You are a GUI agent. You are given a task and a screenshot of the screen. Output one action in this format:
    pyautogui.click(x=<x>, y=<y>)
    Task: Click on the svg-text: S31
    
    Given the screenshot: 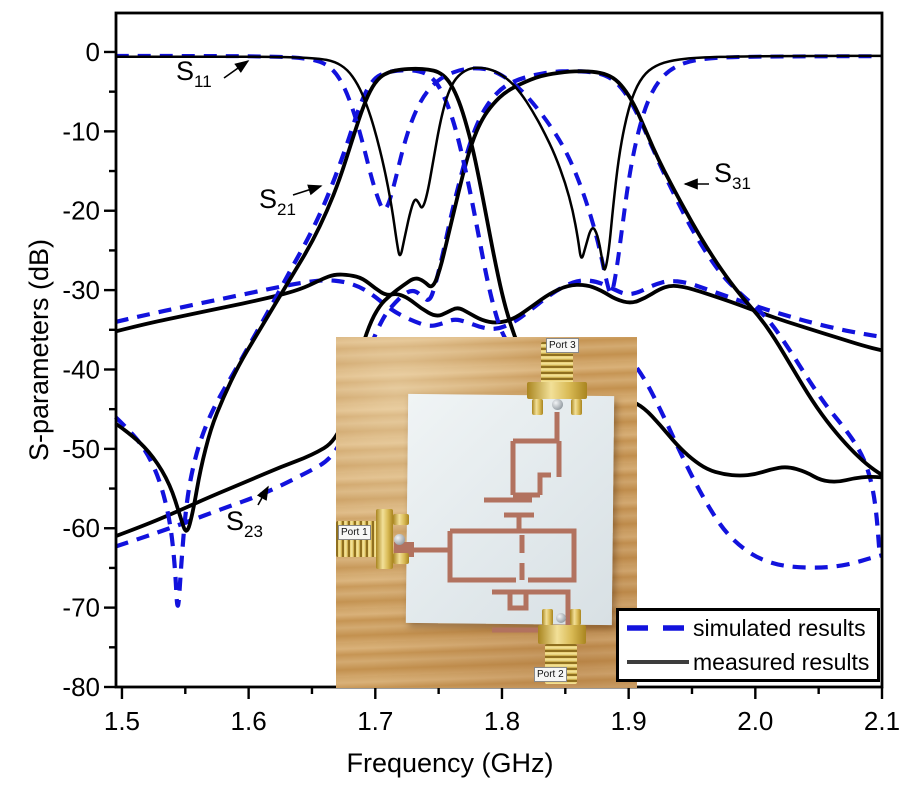 What is the action you would take?
    pyautogui.click(x=732, y=175)
    